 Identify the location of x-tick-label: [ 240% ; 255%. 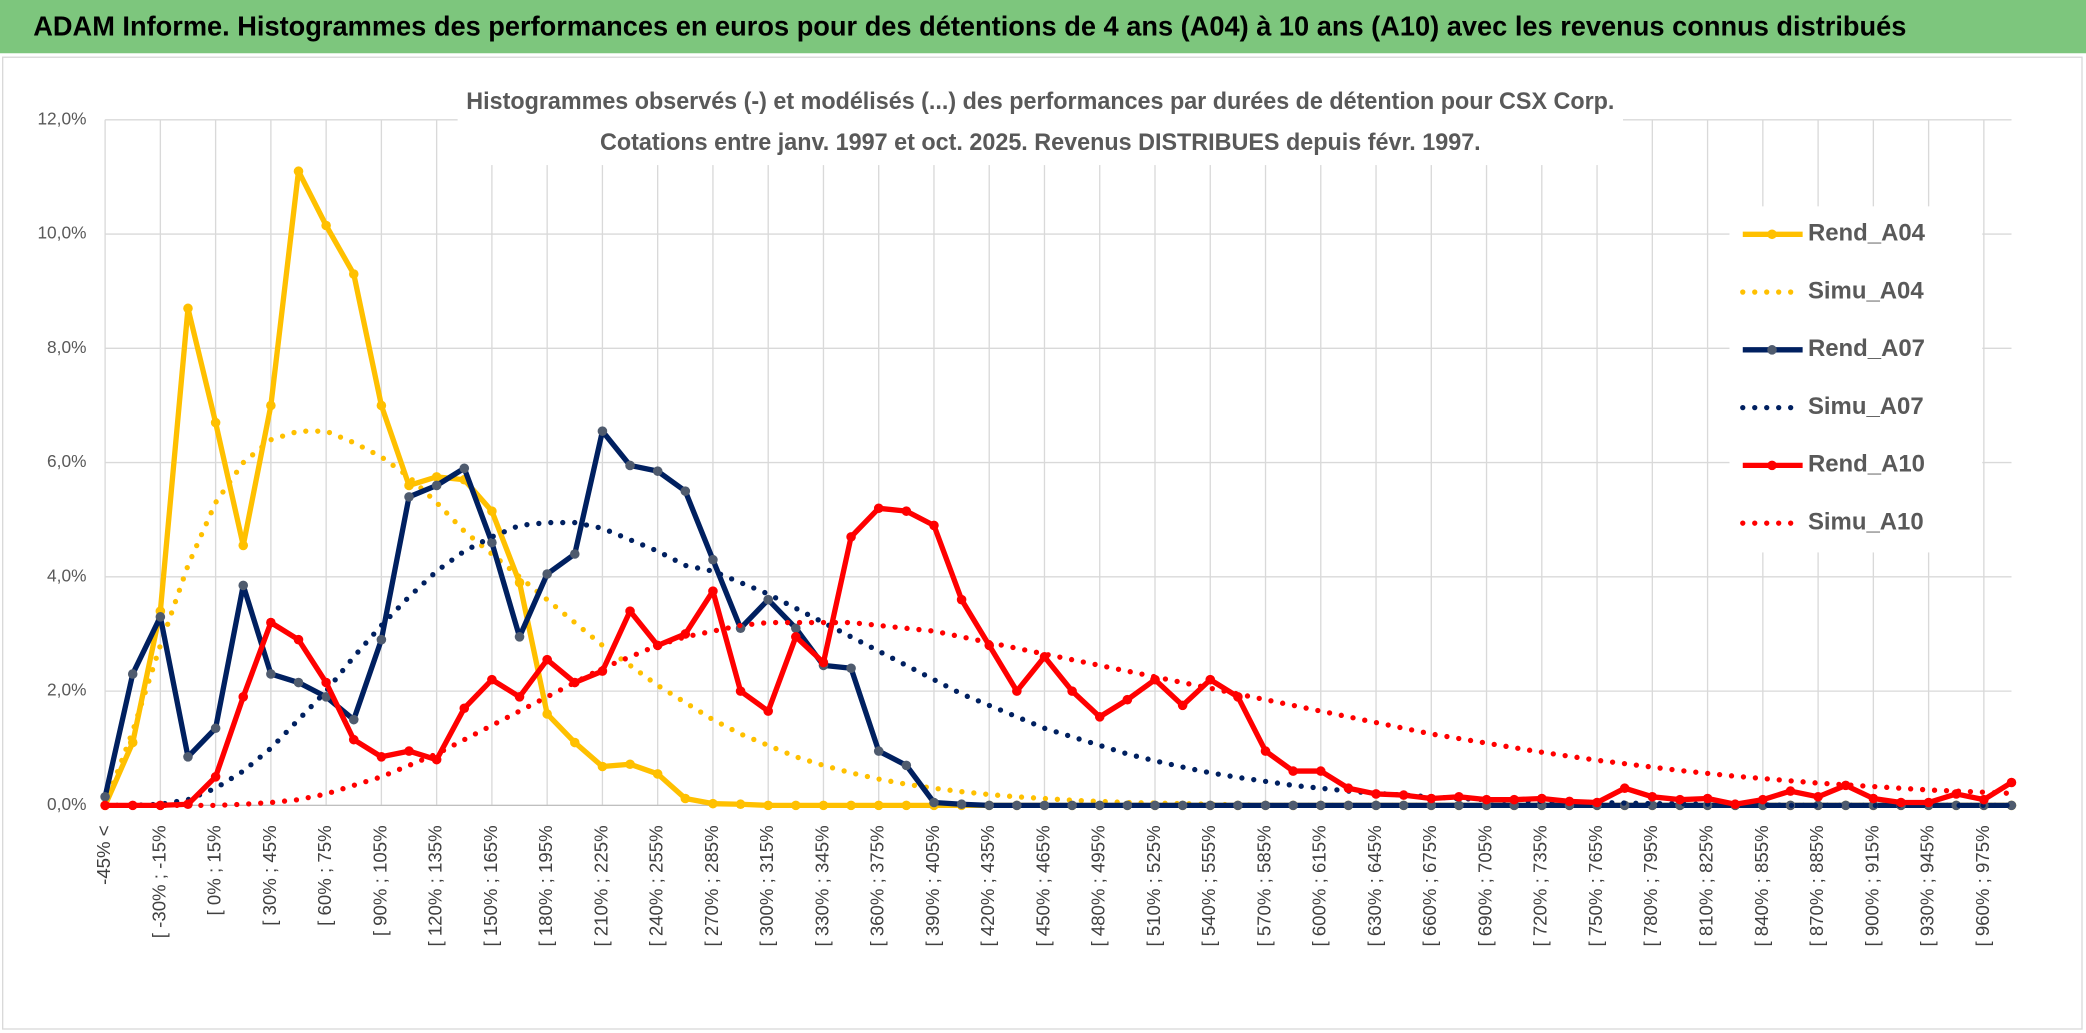
(656, 885).